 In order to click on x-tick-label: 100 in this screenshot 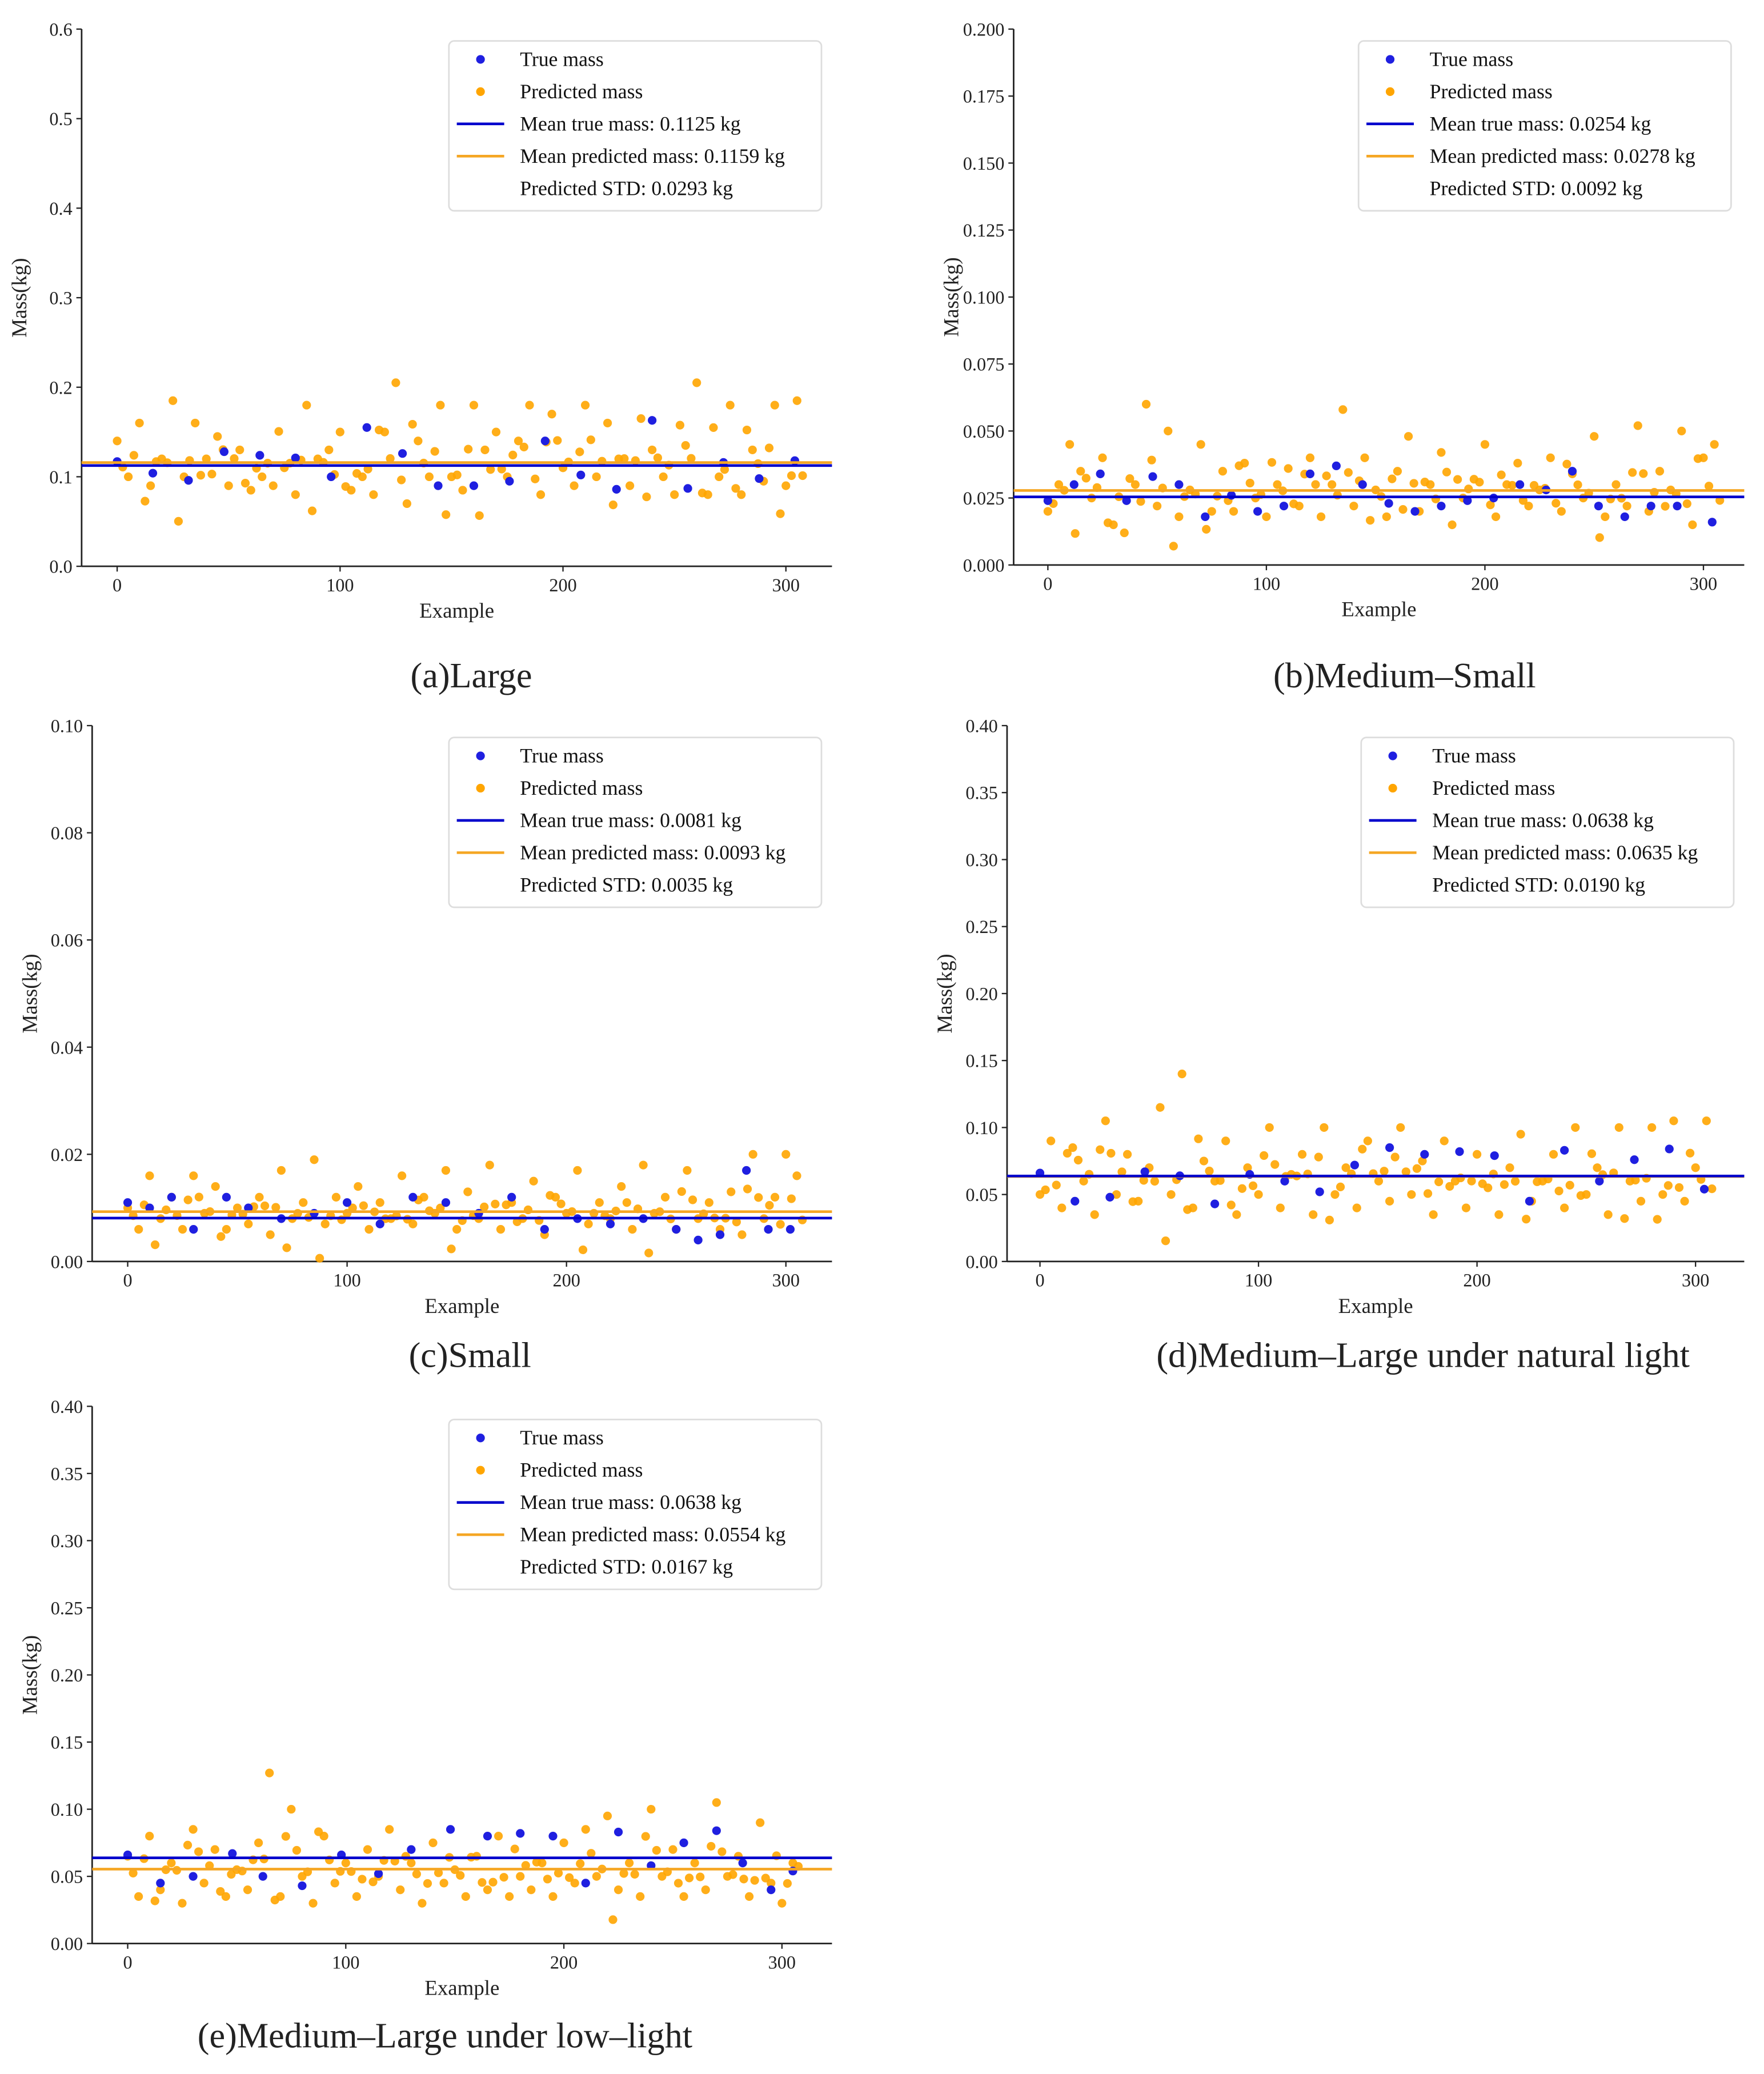, I will do `click(346, 1280)`.